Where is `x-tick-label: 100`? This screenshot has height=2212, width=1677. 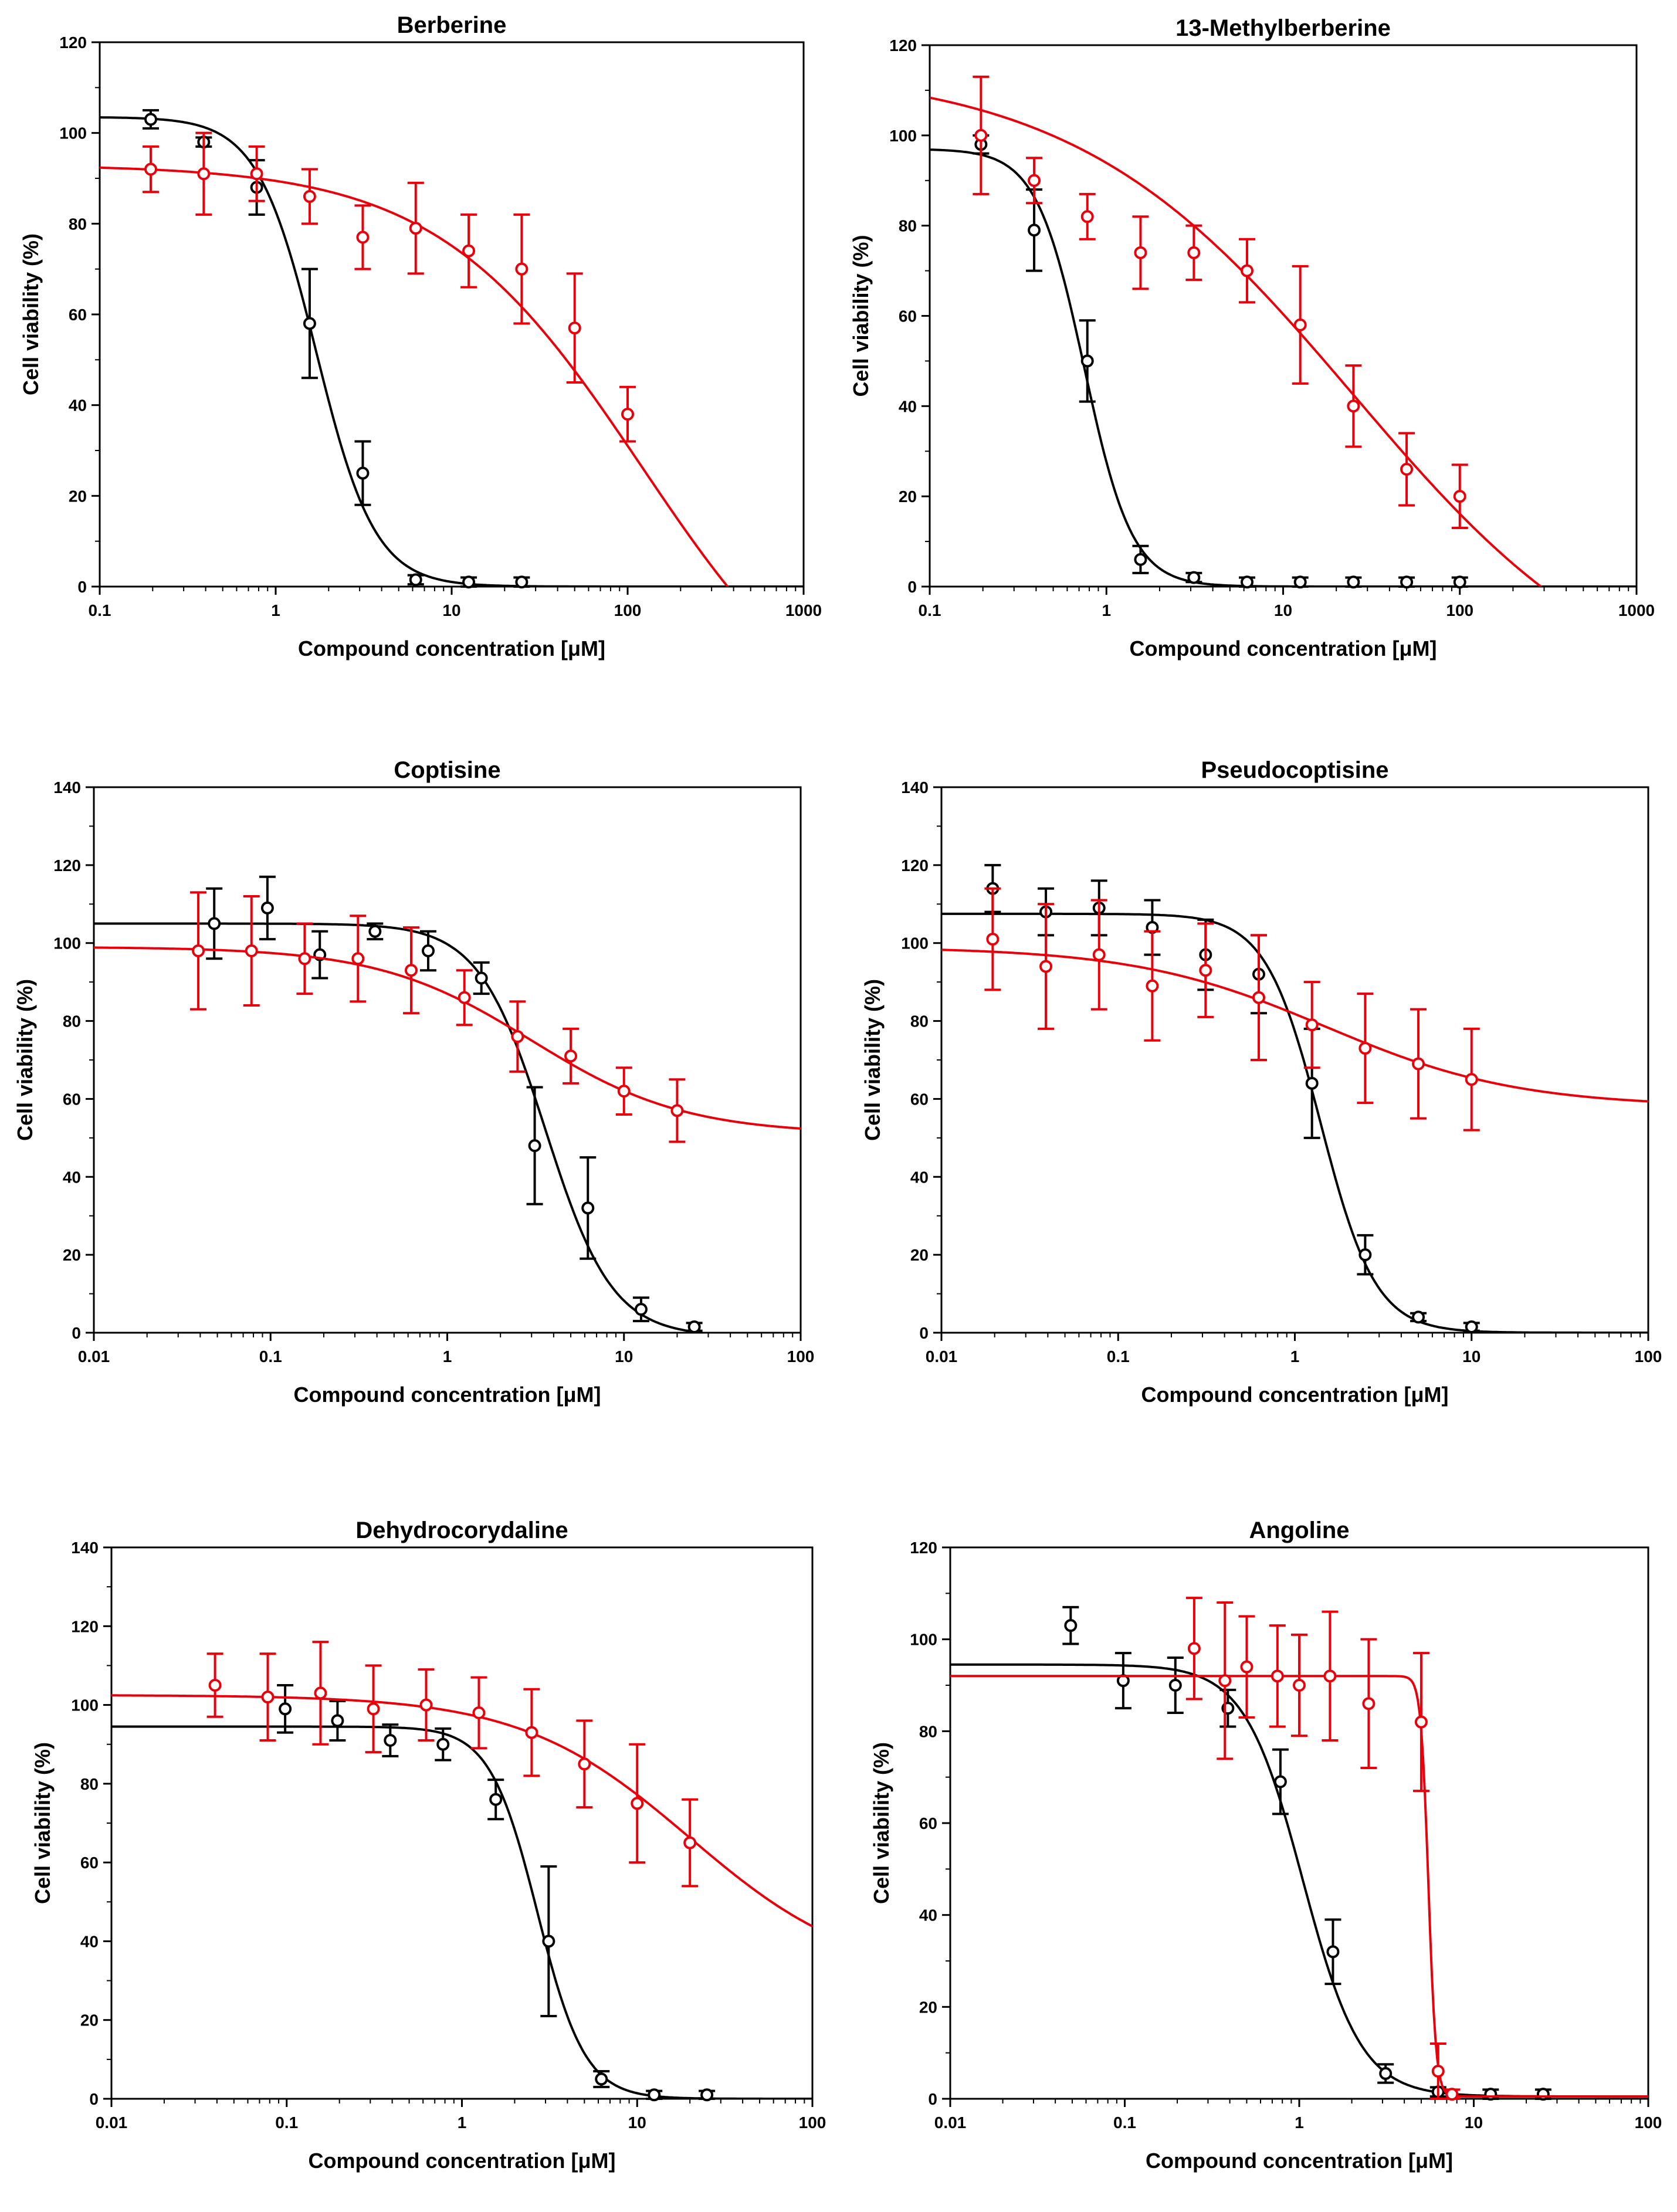 x-tick-label: 100 is located at coordinates (1648, 2122).